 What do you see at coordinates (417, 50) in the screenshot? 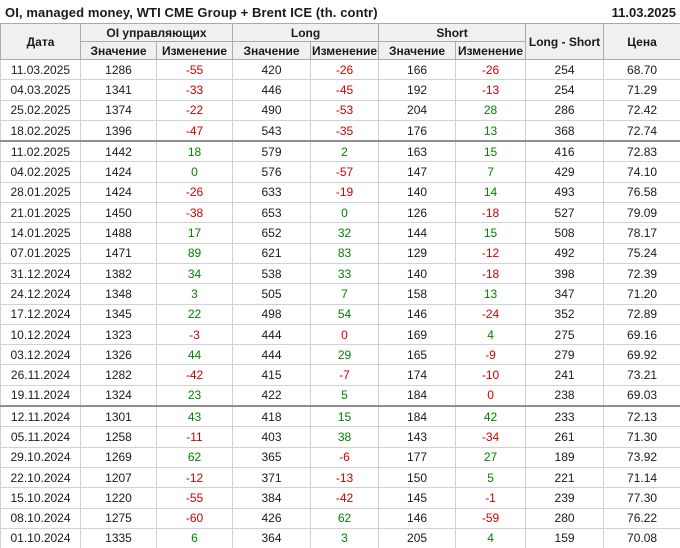
I see `col-header-short-value: Значение` at bounding box center [417, 50].